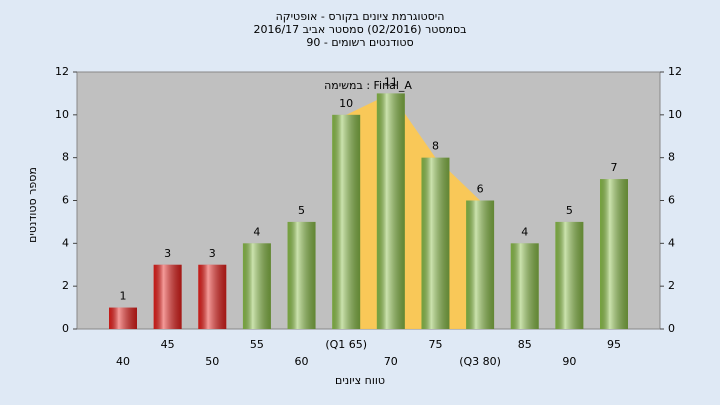  Describe the element at coordinates (614, 344) in the screenshot. I see `x-tick-label: 95` at that location.